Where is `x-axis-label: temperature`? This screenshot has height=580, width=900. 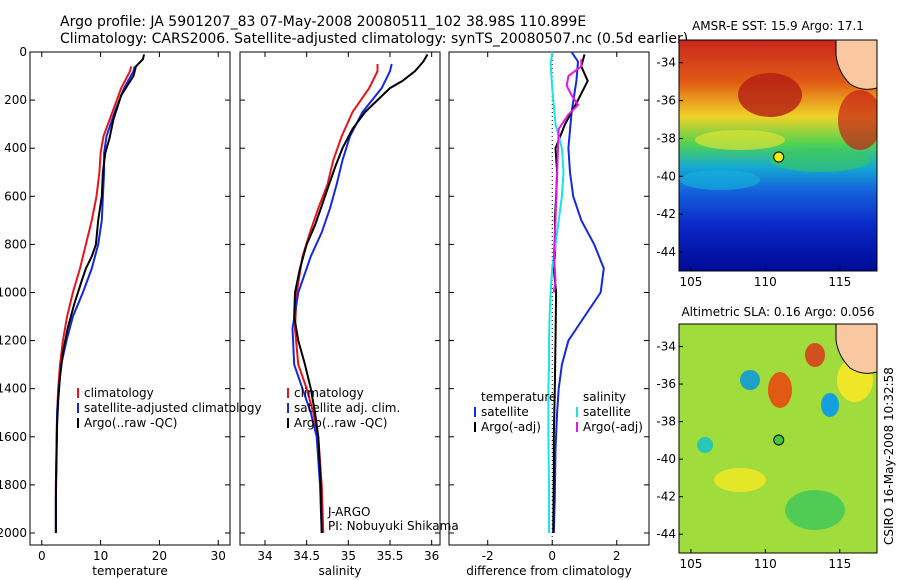
x-axis-label: temperature is located at coordinates (129, 571).